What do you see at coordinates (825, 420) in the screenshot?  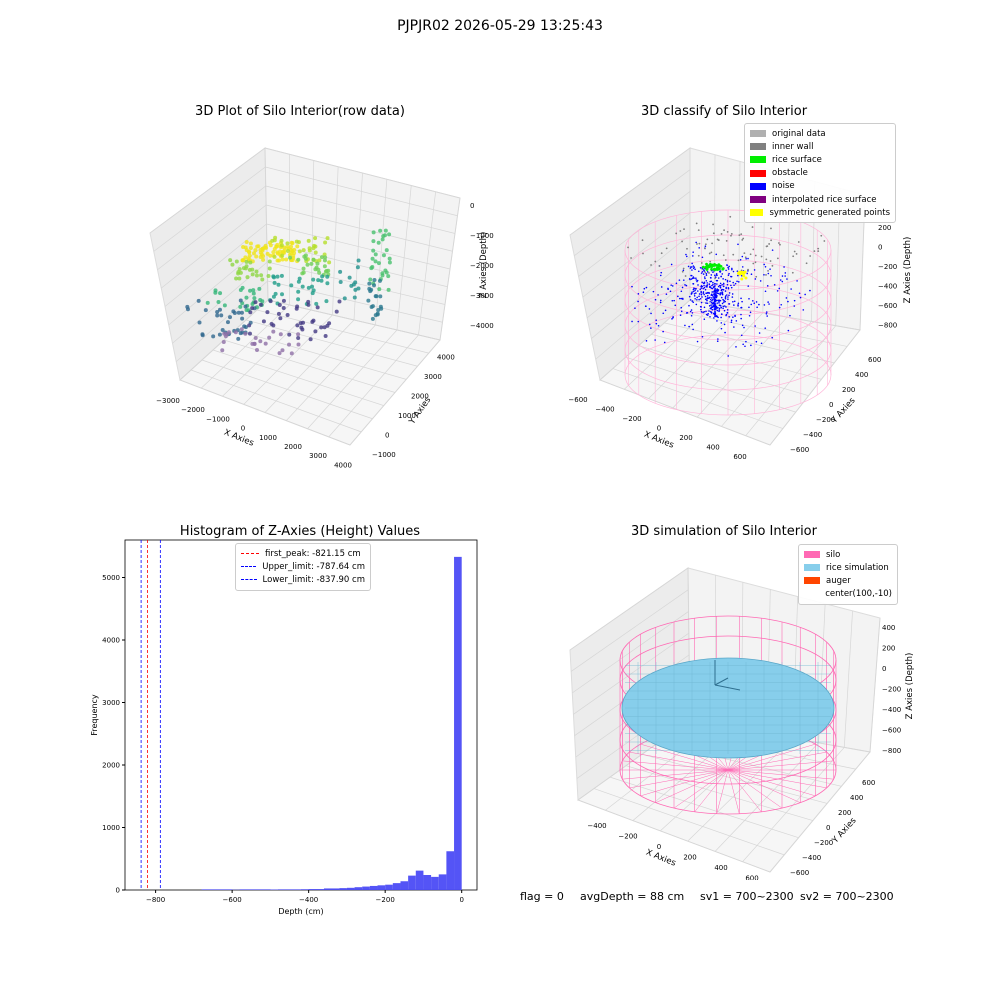 I see `y-tick-label: −200` at bounding box center [825, 420].